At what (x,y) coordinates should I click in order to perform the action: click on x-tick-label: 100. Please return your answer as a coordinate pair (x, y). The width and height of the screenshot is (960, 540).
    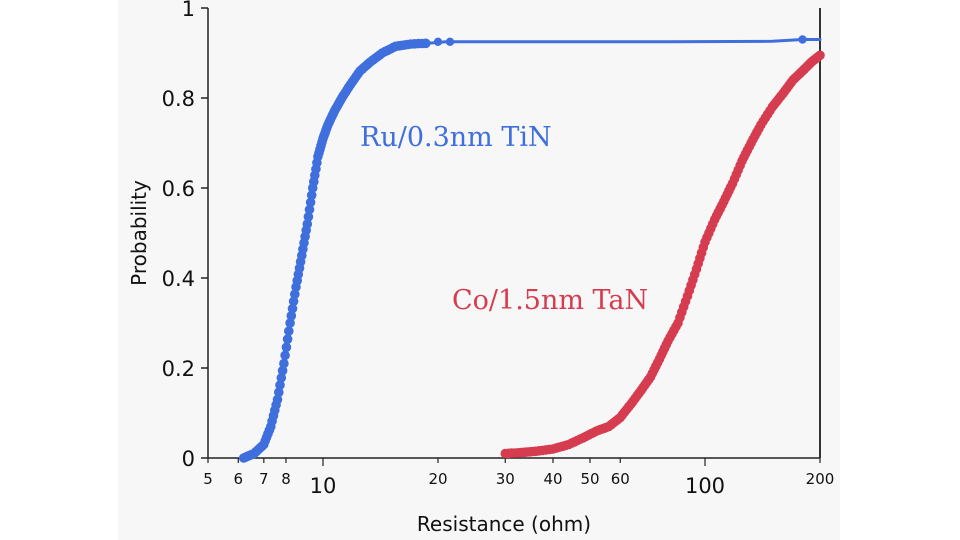
    Looking at the image, I should click on (705, 486).